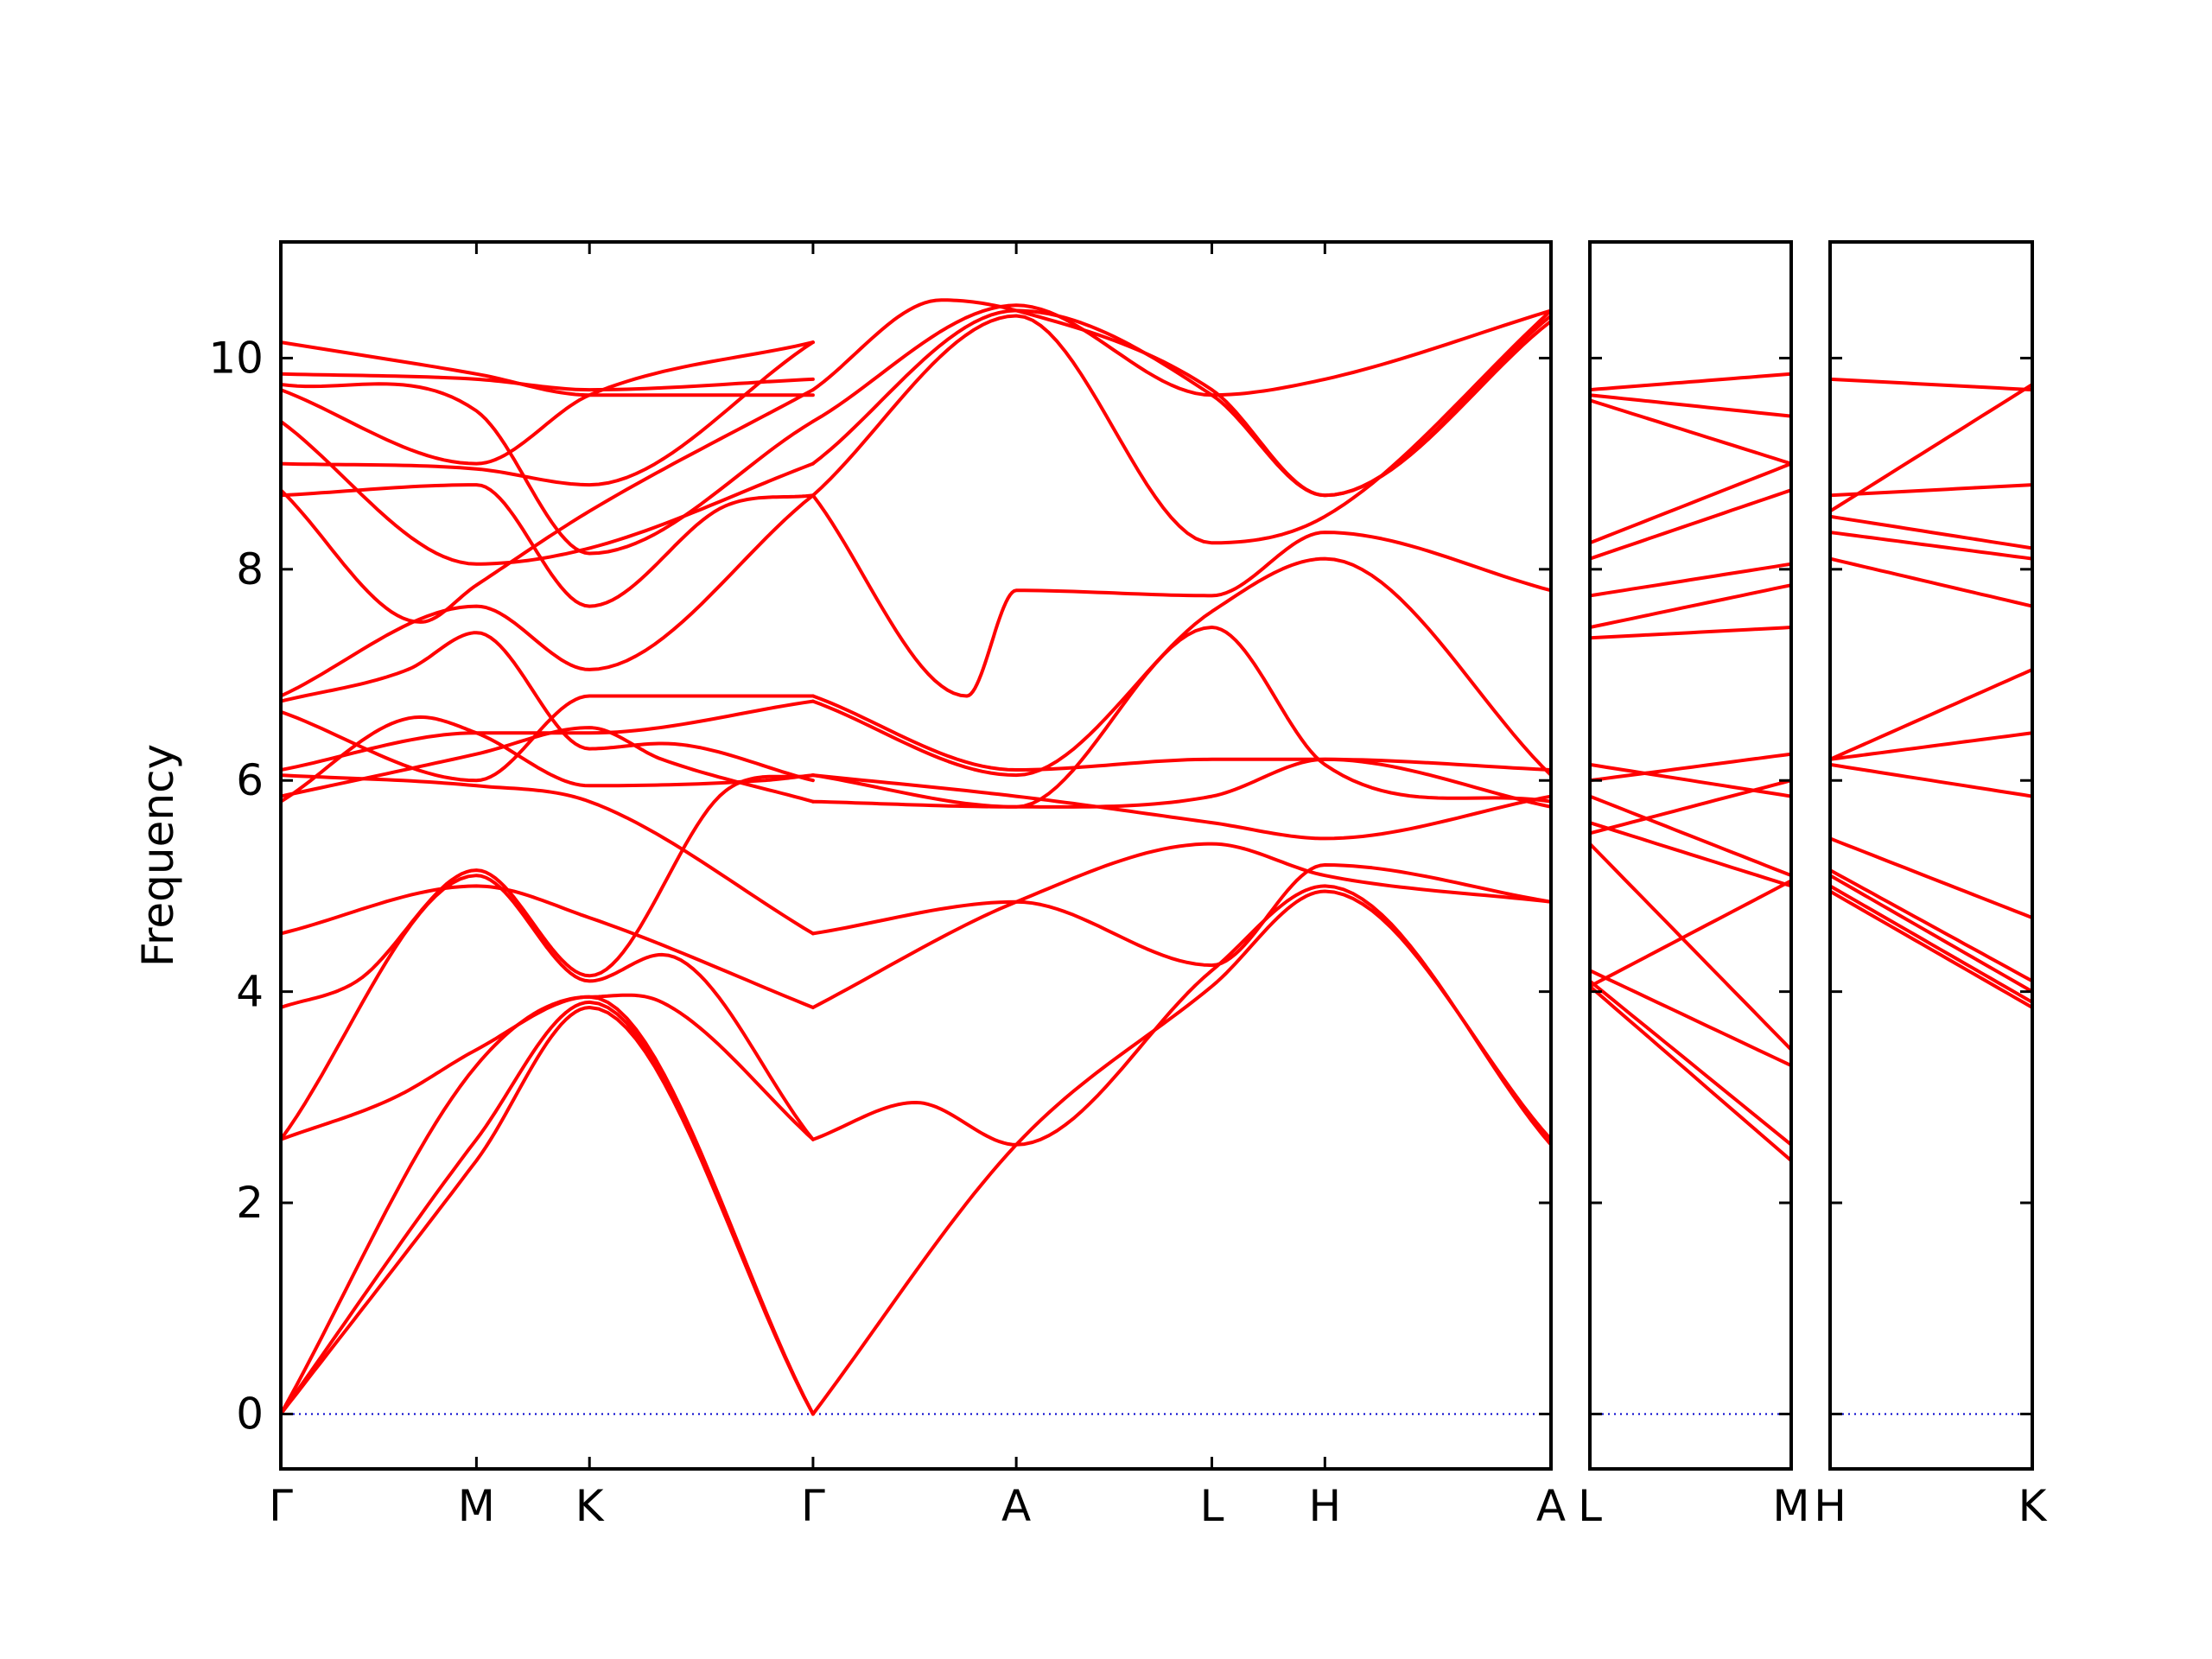  I want to click on y-tick-label: 0, so click(250, 1414).